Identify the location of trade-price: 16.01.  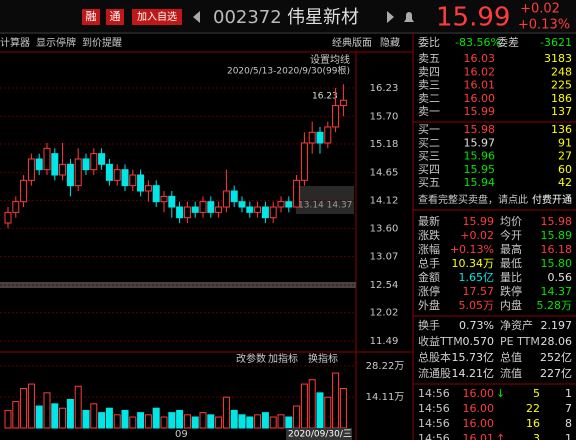
(479, 436).